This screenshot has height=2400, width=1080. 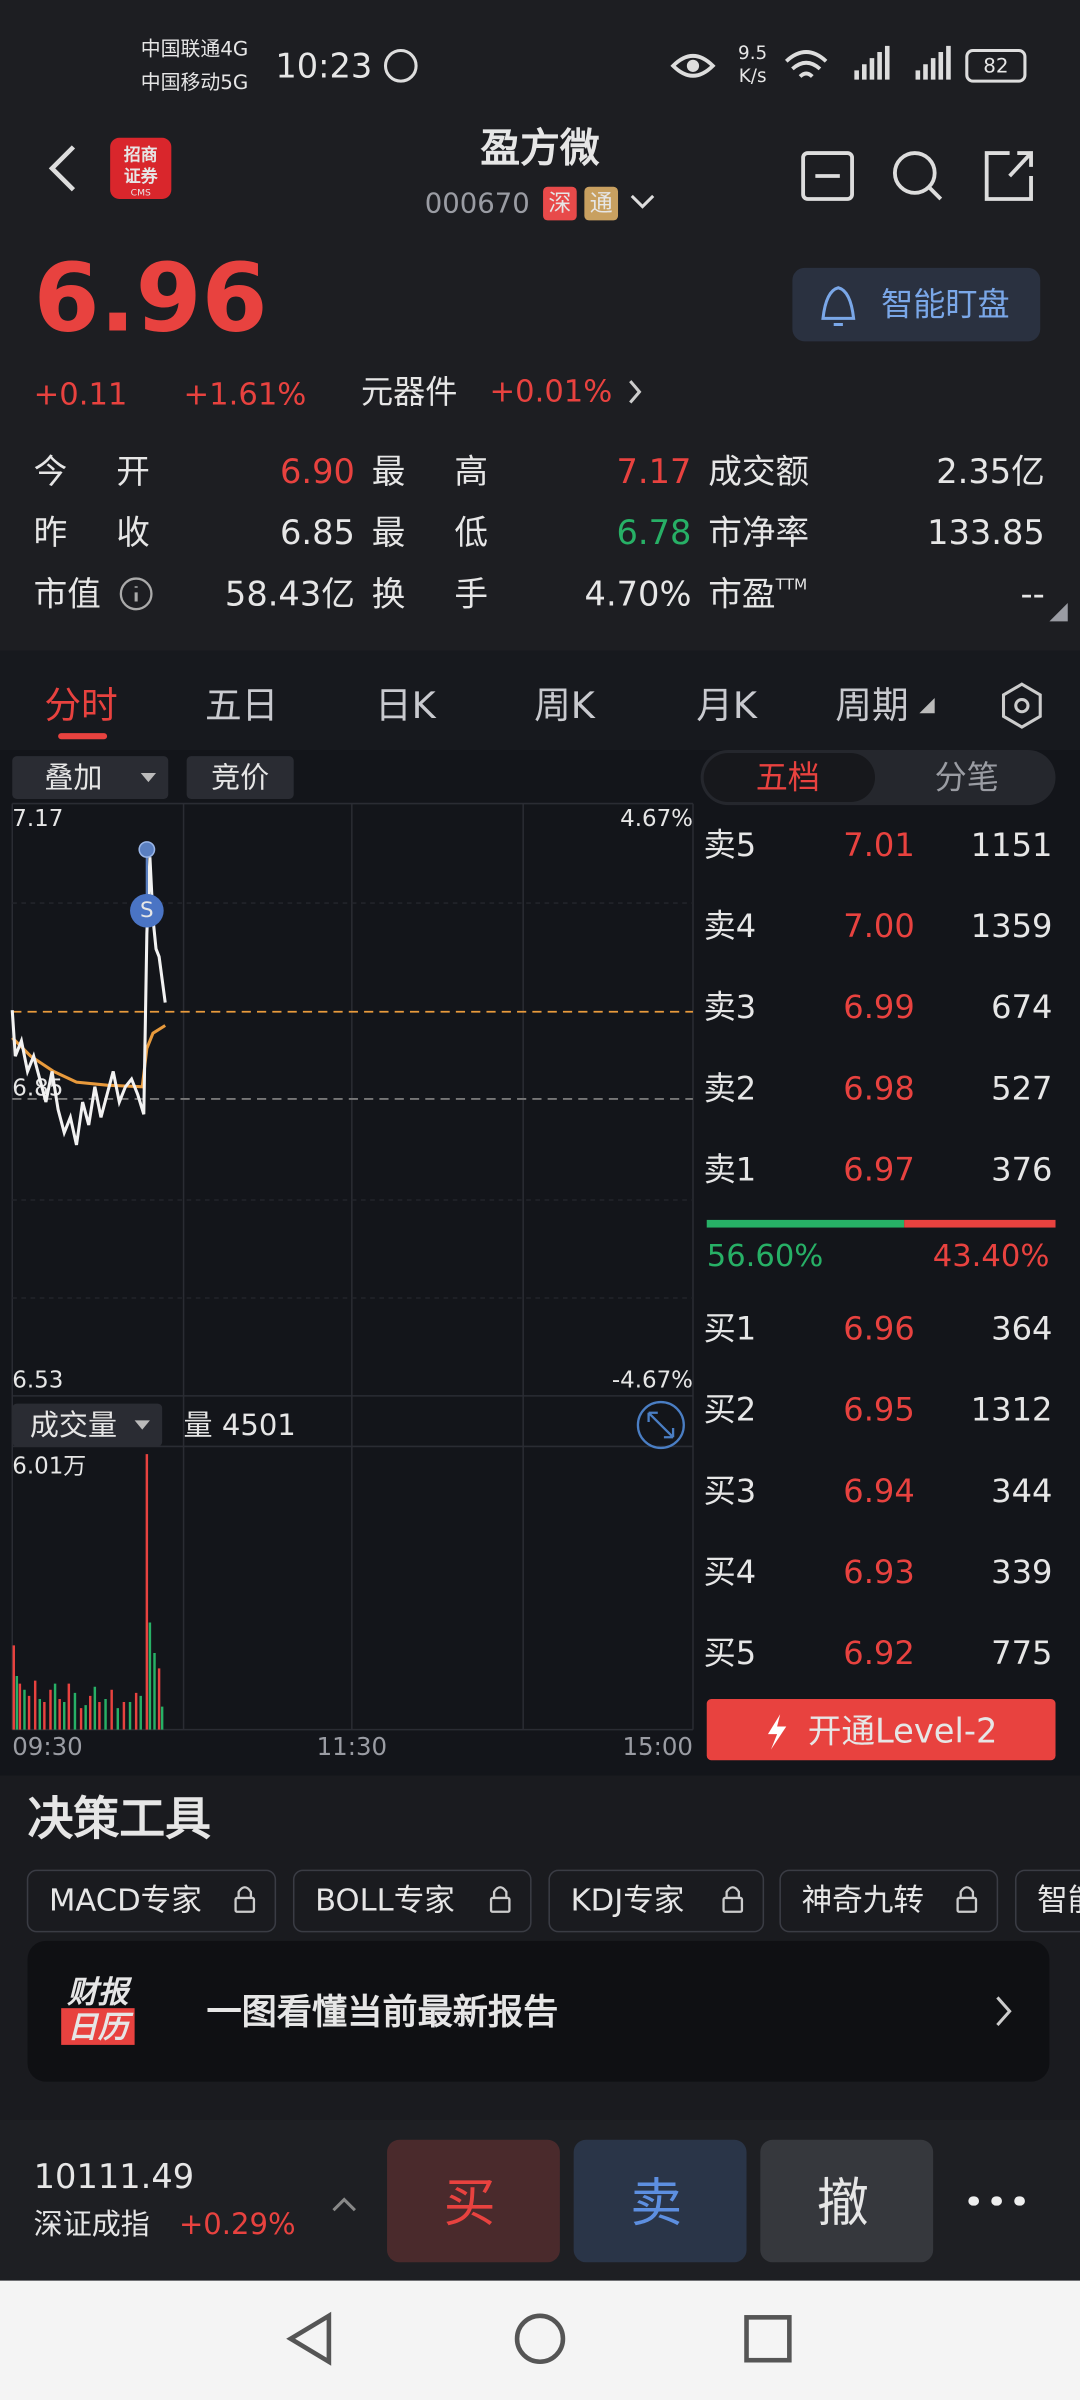 What do you see at coordinates (406, 705) in the screenshot?
I see `chart-tab: 日K` at bounding box center [406, 705].